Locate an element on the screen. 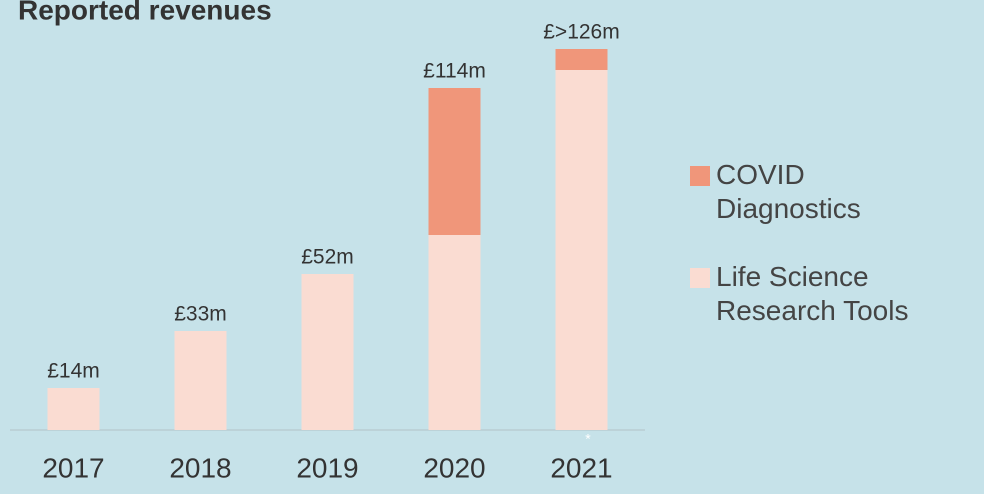 The width and height of the screenshot is (984, 494). value-label: £114m is located at coordinates (454, 71).